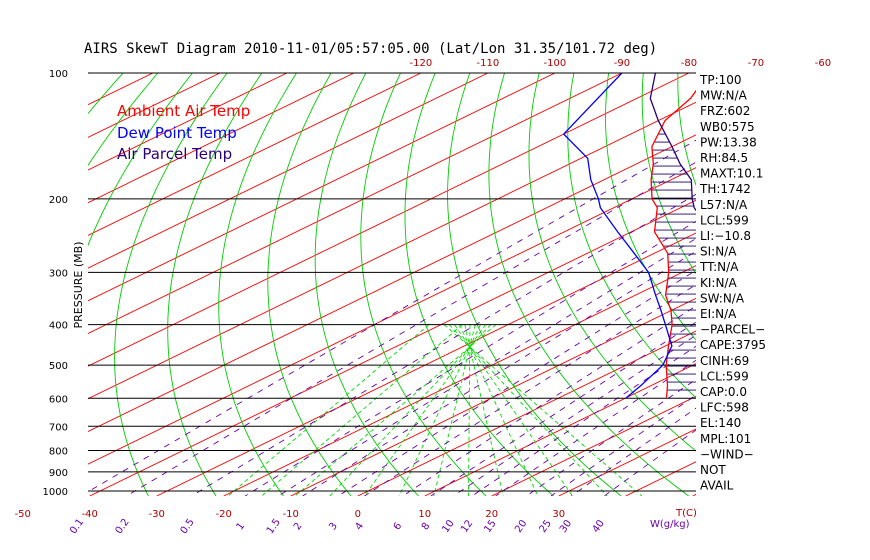  Describe the element at coordinates (58, 451) in the screenshot. I see `pressure-tick-label: 800` at that location.